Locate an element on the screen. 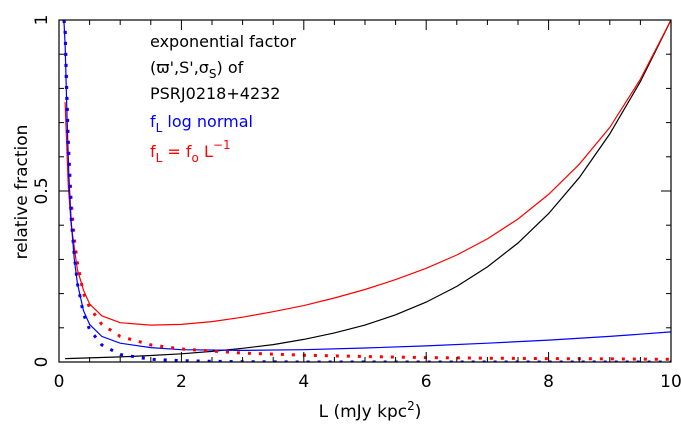 The height and width of the screenshot is (430, 681). x-tick-label: 10 is located at coordinates (670, 382).